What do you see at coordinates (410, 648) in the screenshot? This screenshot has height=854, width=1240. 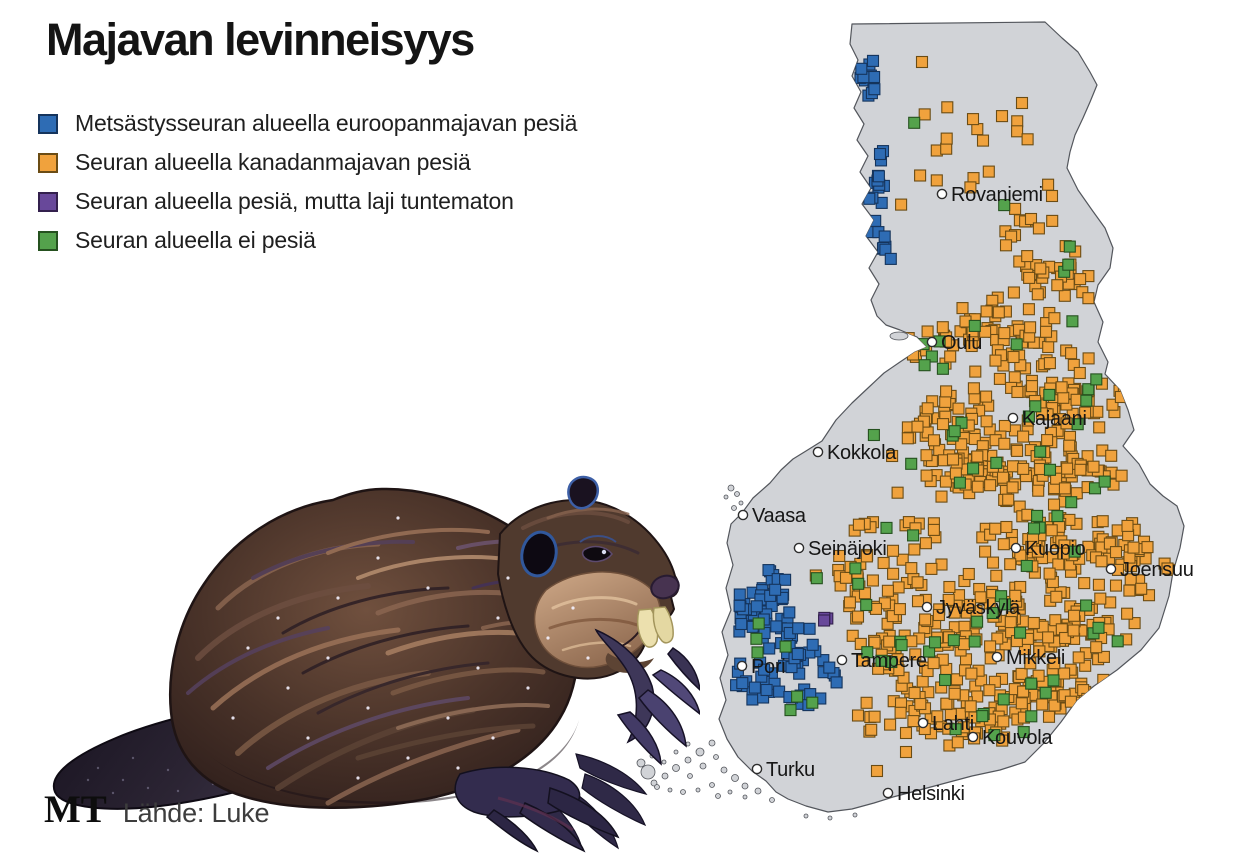 I see `beaver-speckles` at bounding box center [410, 648].